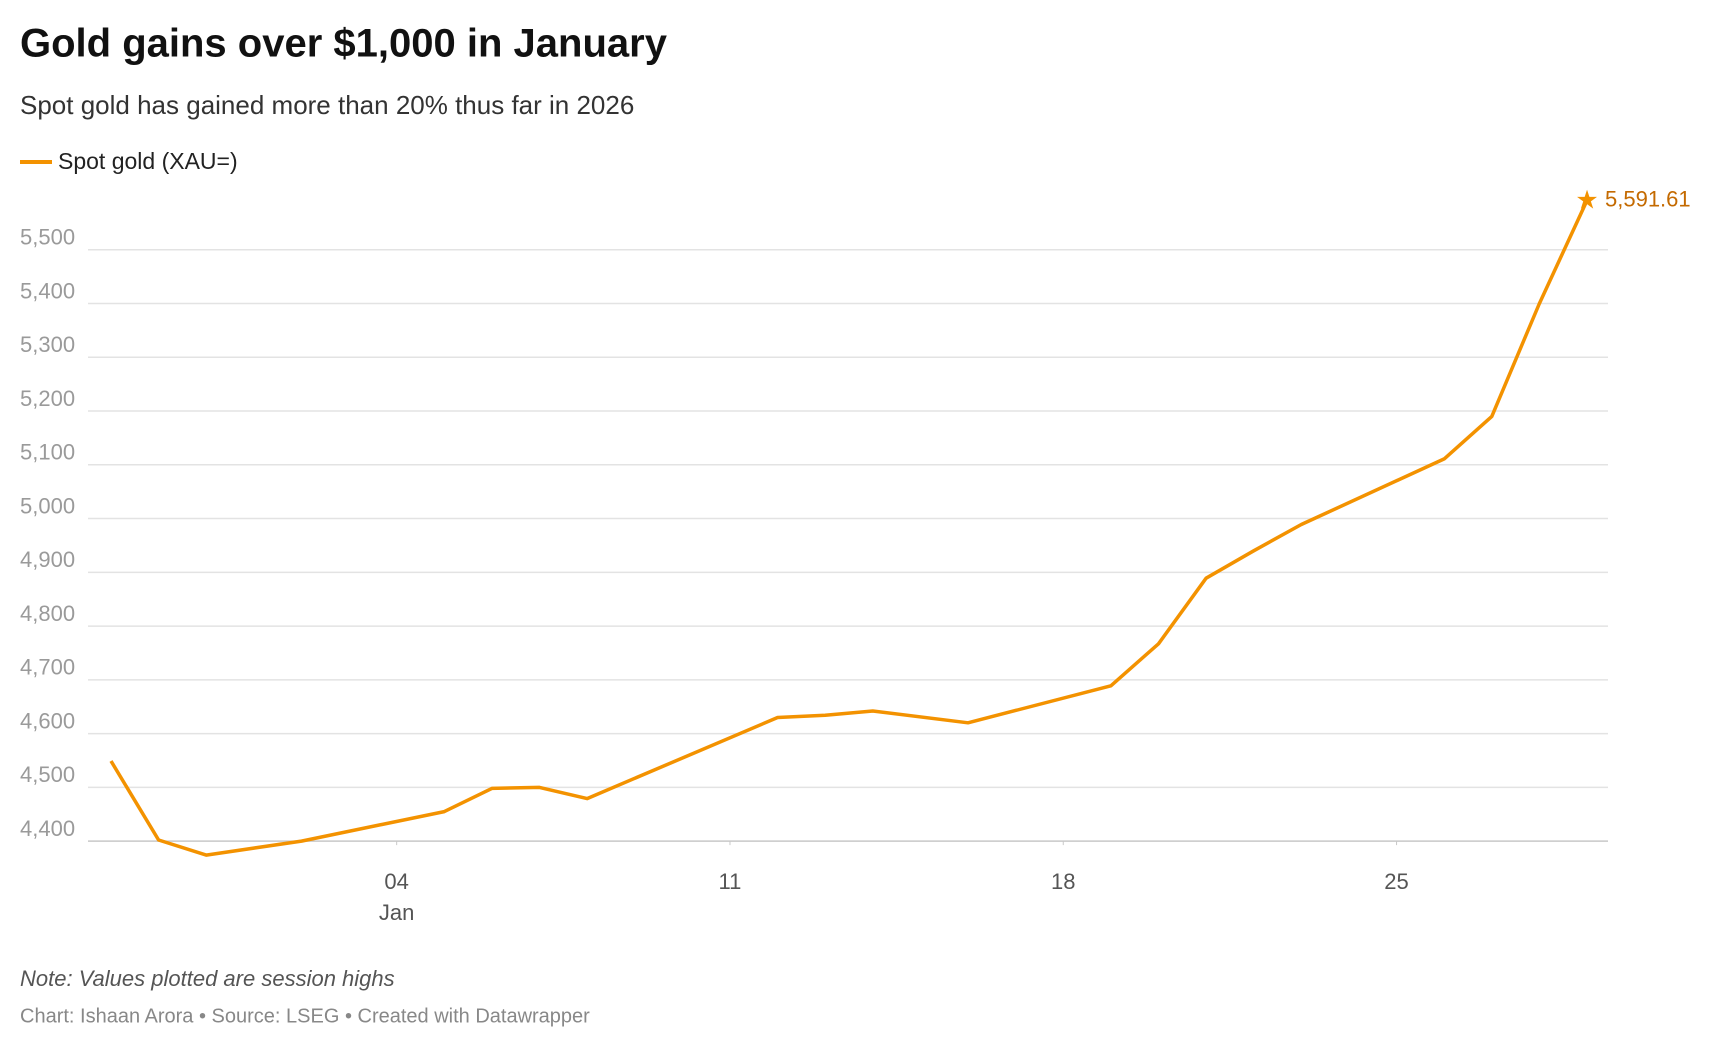  Describe the element at coordinates (47, 720) in the screenshot. I see `y-tick-label: 4,600` at that location.